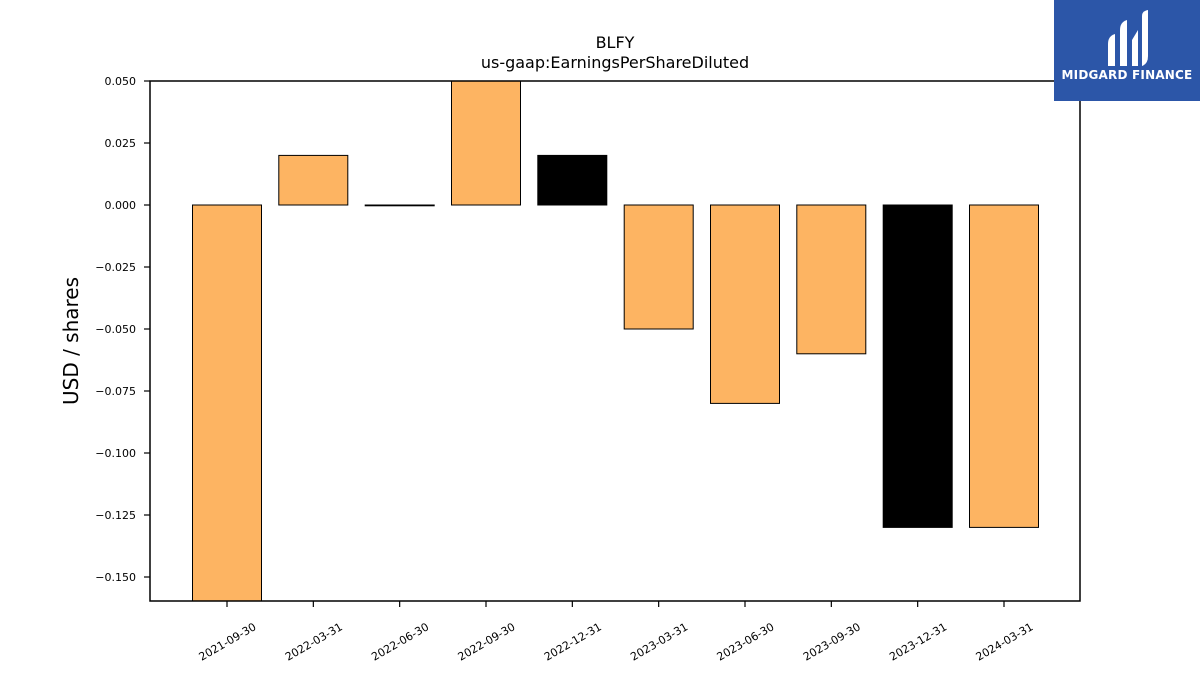 Image resolution: width=1200 pixels, height=675 pixels. What do you see at coordinates (746, 641) in the screenshot?
I see `x-tick-label: 2023-06-30` at bounding box center [746, 641].